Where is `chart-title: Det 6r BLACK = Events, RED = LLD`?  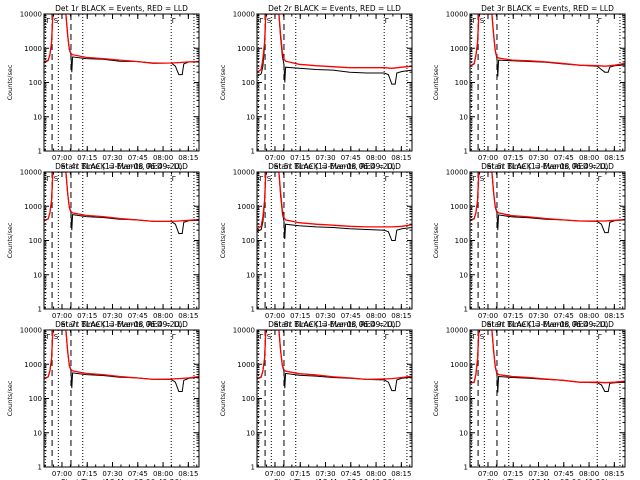
chart-title: Det 6r BLACK = Events, RED = LLD is located at coordinates (547, 166).